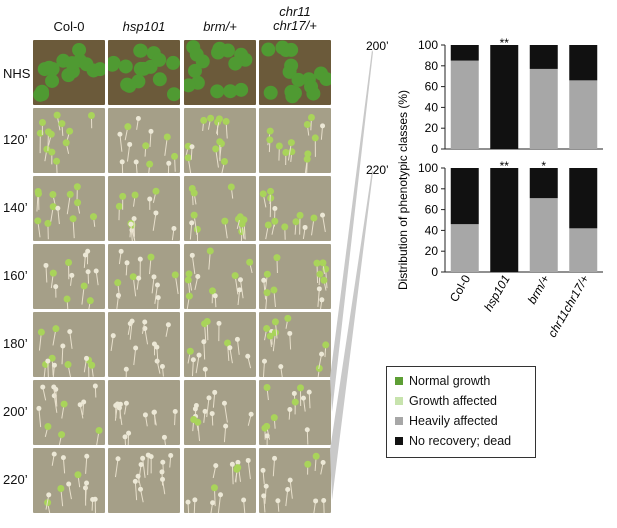  Describe the element at coordinates (432, 251) in the screenshot. I see `y-tick-label-1-1: 20` at that location.